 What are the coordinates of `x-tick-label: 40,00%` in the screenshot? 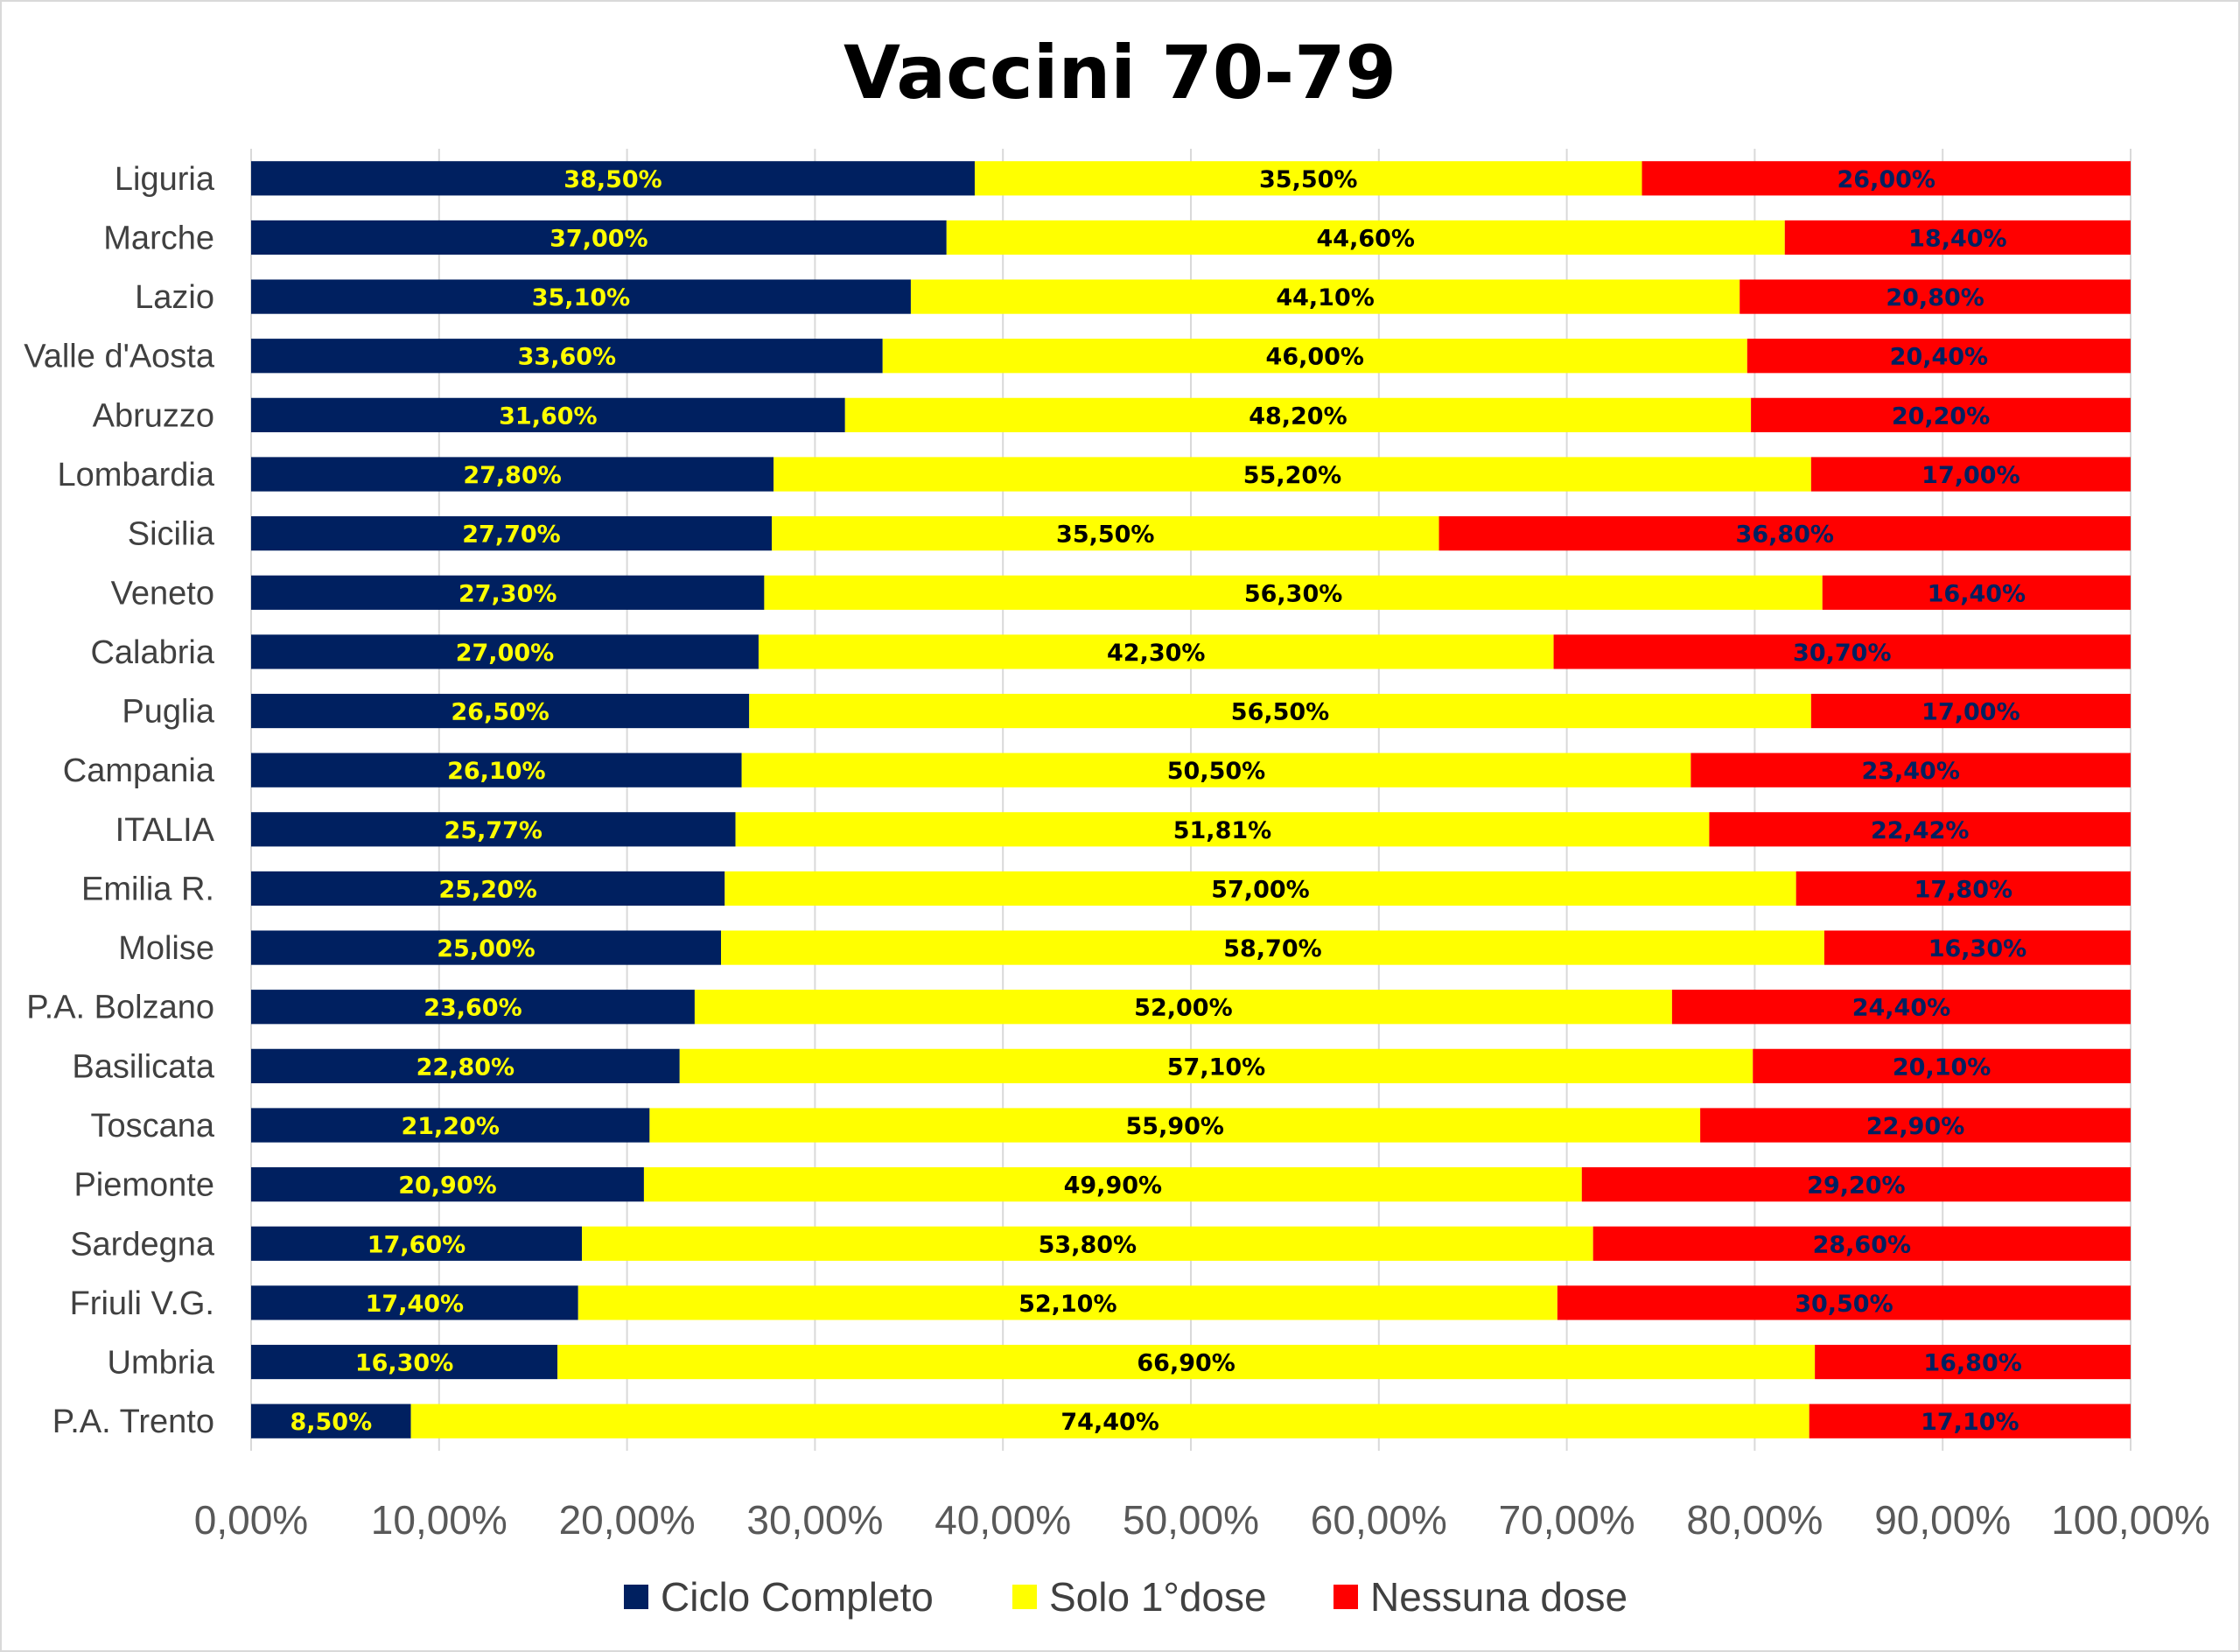 It's located at (1002, 1520).